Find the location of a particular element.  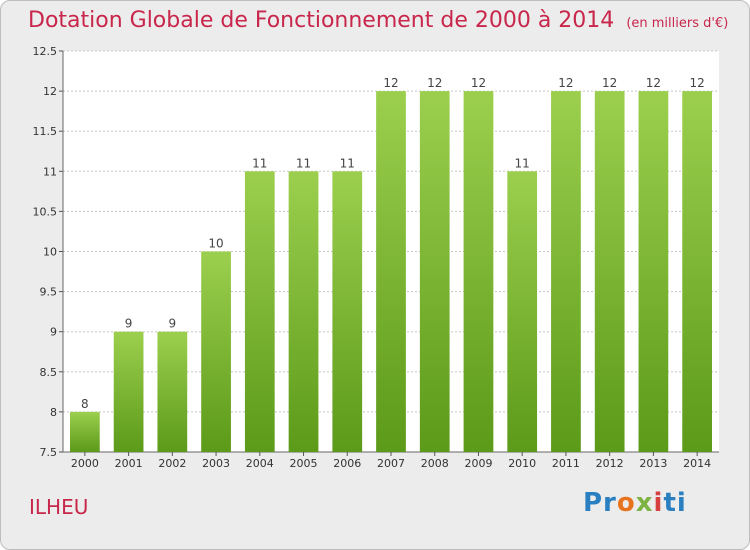

x-tick-label: 2006 is located at coordinates (347, 463).